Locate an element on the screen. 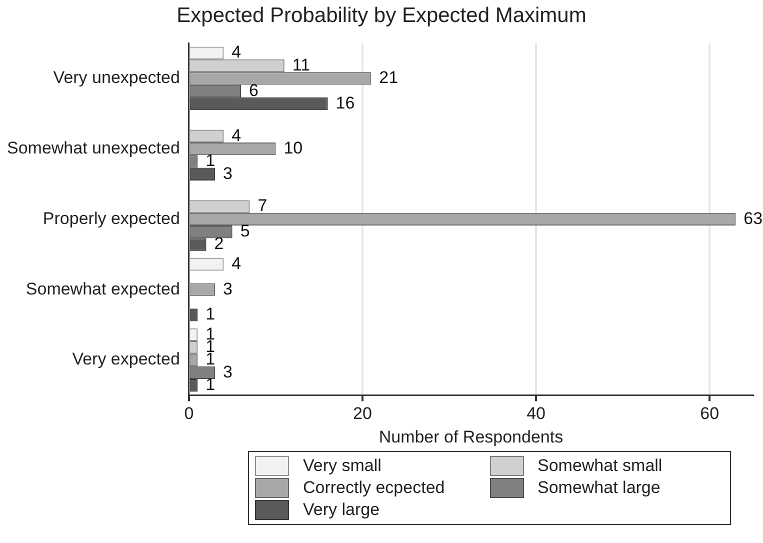  data-label: 10 is located at coordinates (293, 148).